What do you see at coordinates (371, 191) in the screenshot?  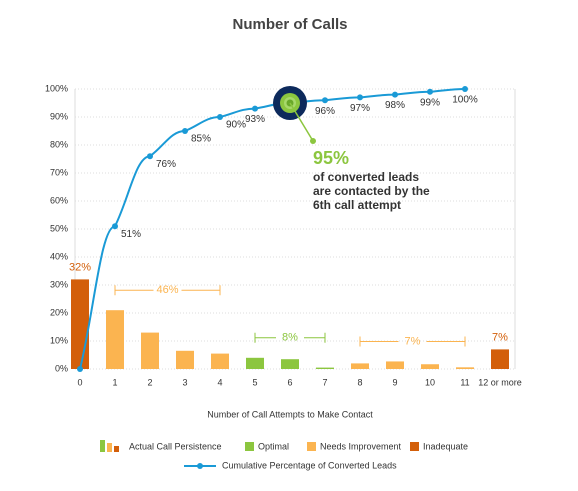 I see `annotation-text: are contacted by the` at bounding box center [371, 191].